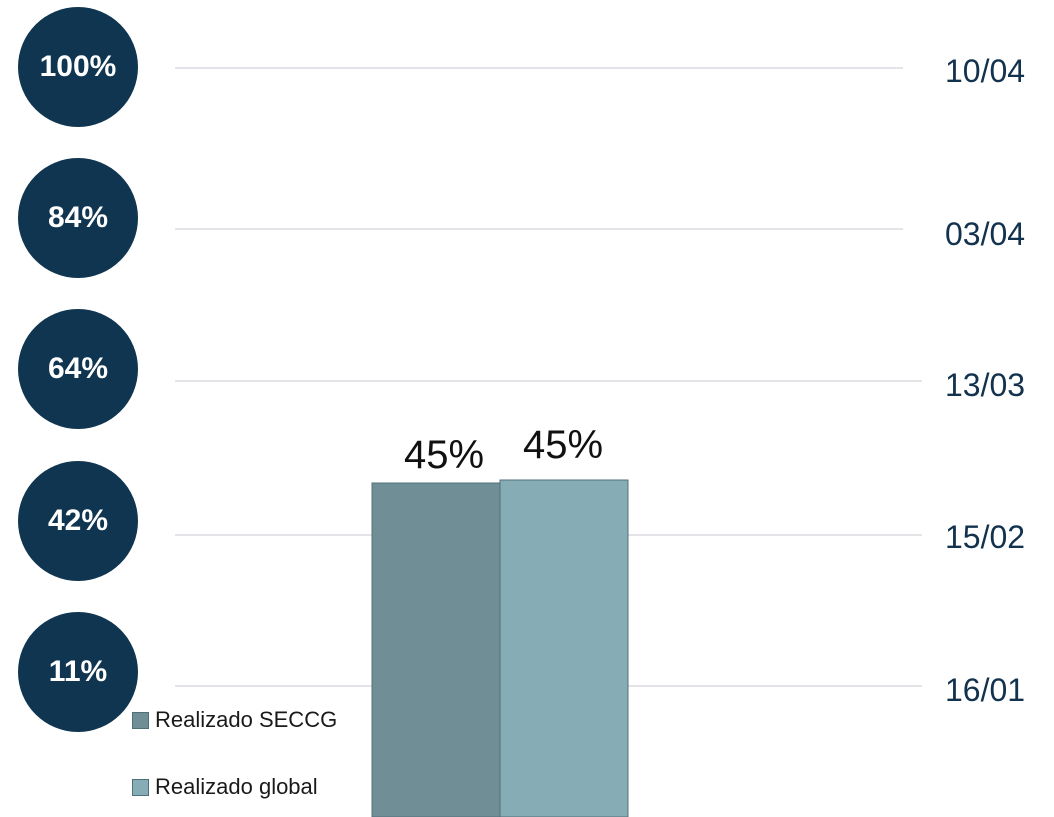 The width and height of the screenshot is (1054, 817). I want to click on milestone-circle-84: 84%, so click(78, 218).